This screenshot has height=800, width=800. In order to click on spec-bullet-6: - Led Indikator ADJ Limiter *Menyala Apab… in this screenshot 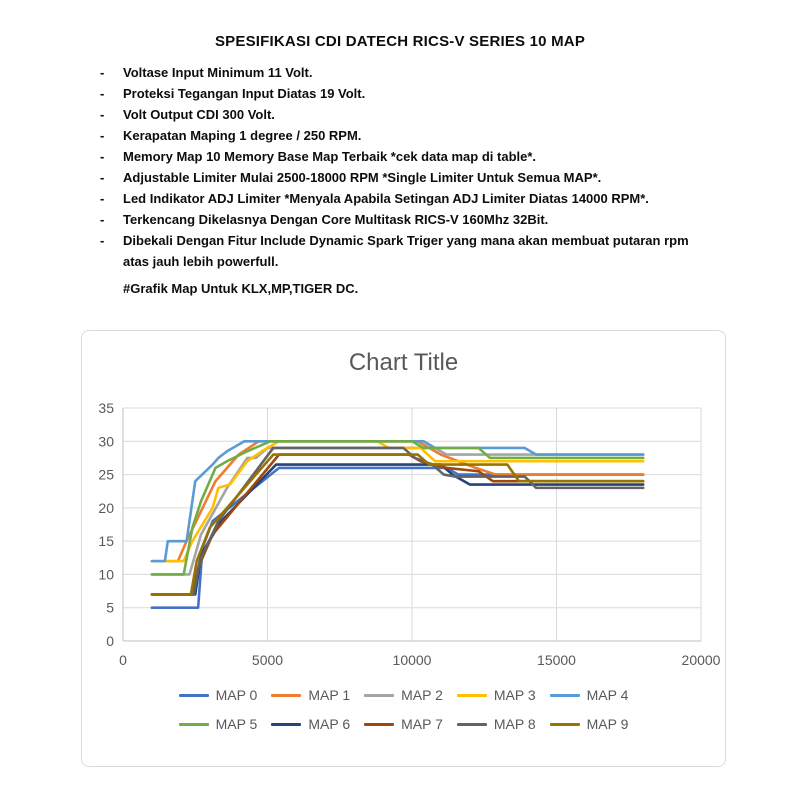, I will do `click(400, 198)`.